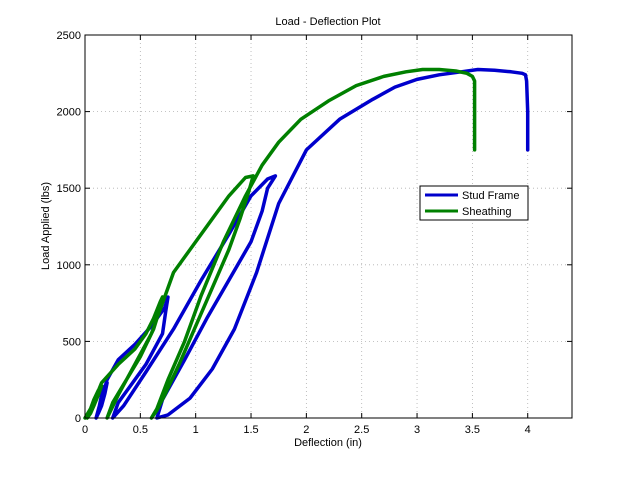 The image size is (630, 477). What do you see at coordinates (327, 22) in the screenshot?
I see `chart-title: Load - Deflection Plot` at bounding box center [327, 22].